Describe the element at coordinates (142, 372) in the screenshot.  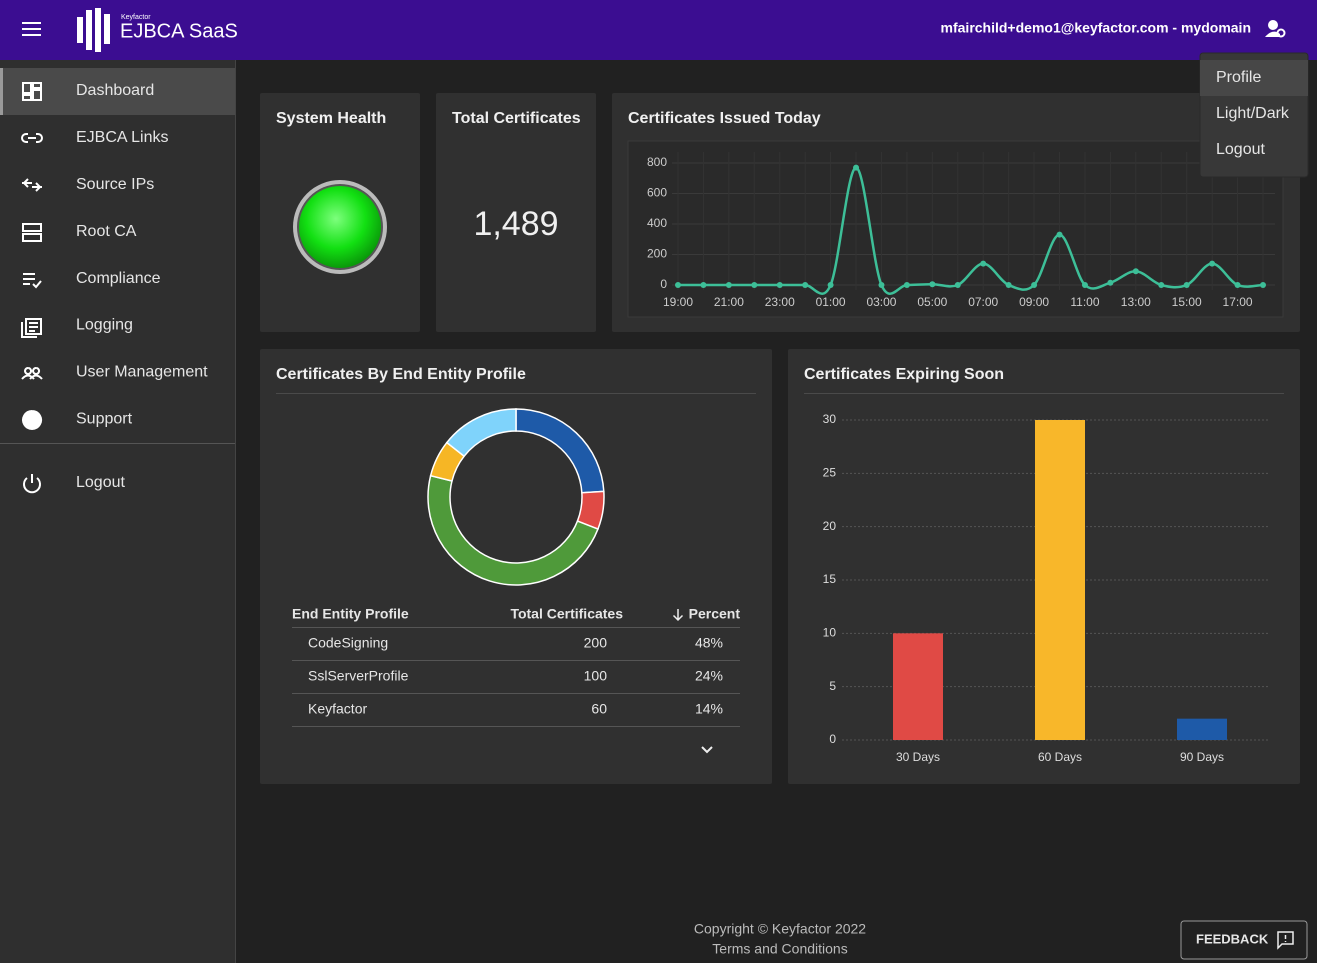
I see `nav-label: User Management` at that location.